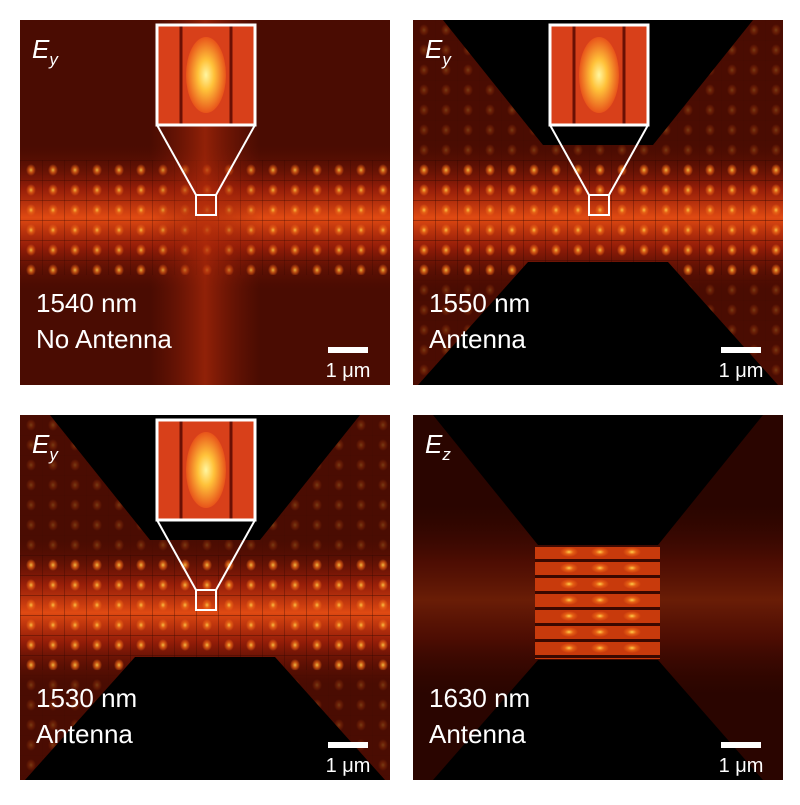 This screenshot has width=800, height=805. I want to click on configuration: No Antenna, so click(104, 339).